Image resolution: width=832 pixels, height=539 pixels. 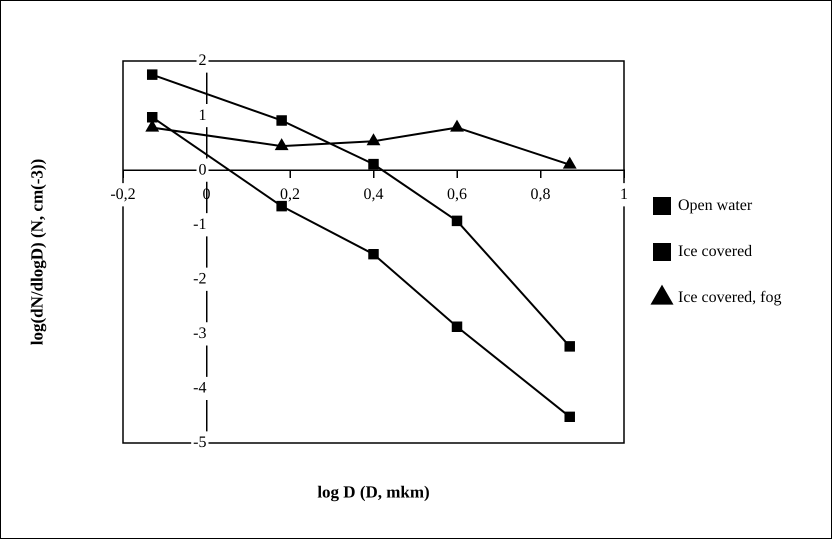 What do you see at coordinates (199, 443) in the screenshot?
I see `y-tick-label: -5` at bounding box center [199, 443].